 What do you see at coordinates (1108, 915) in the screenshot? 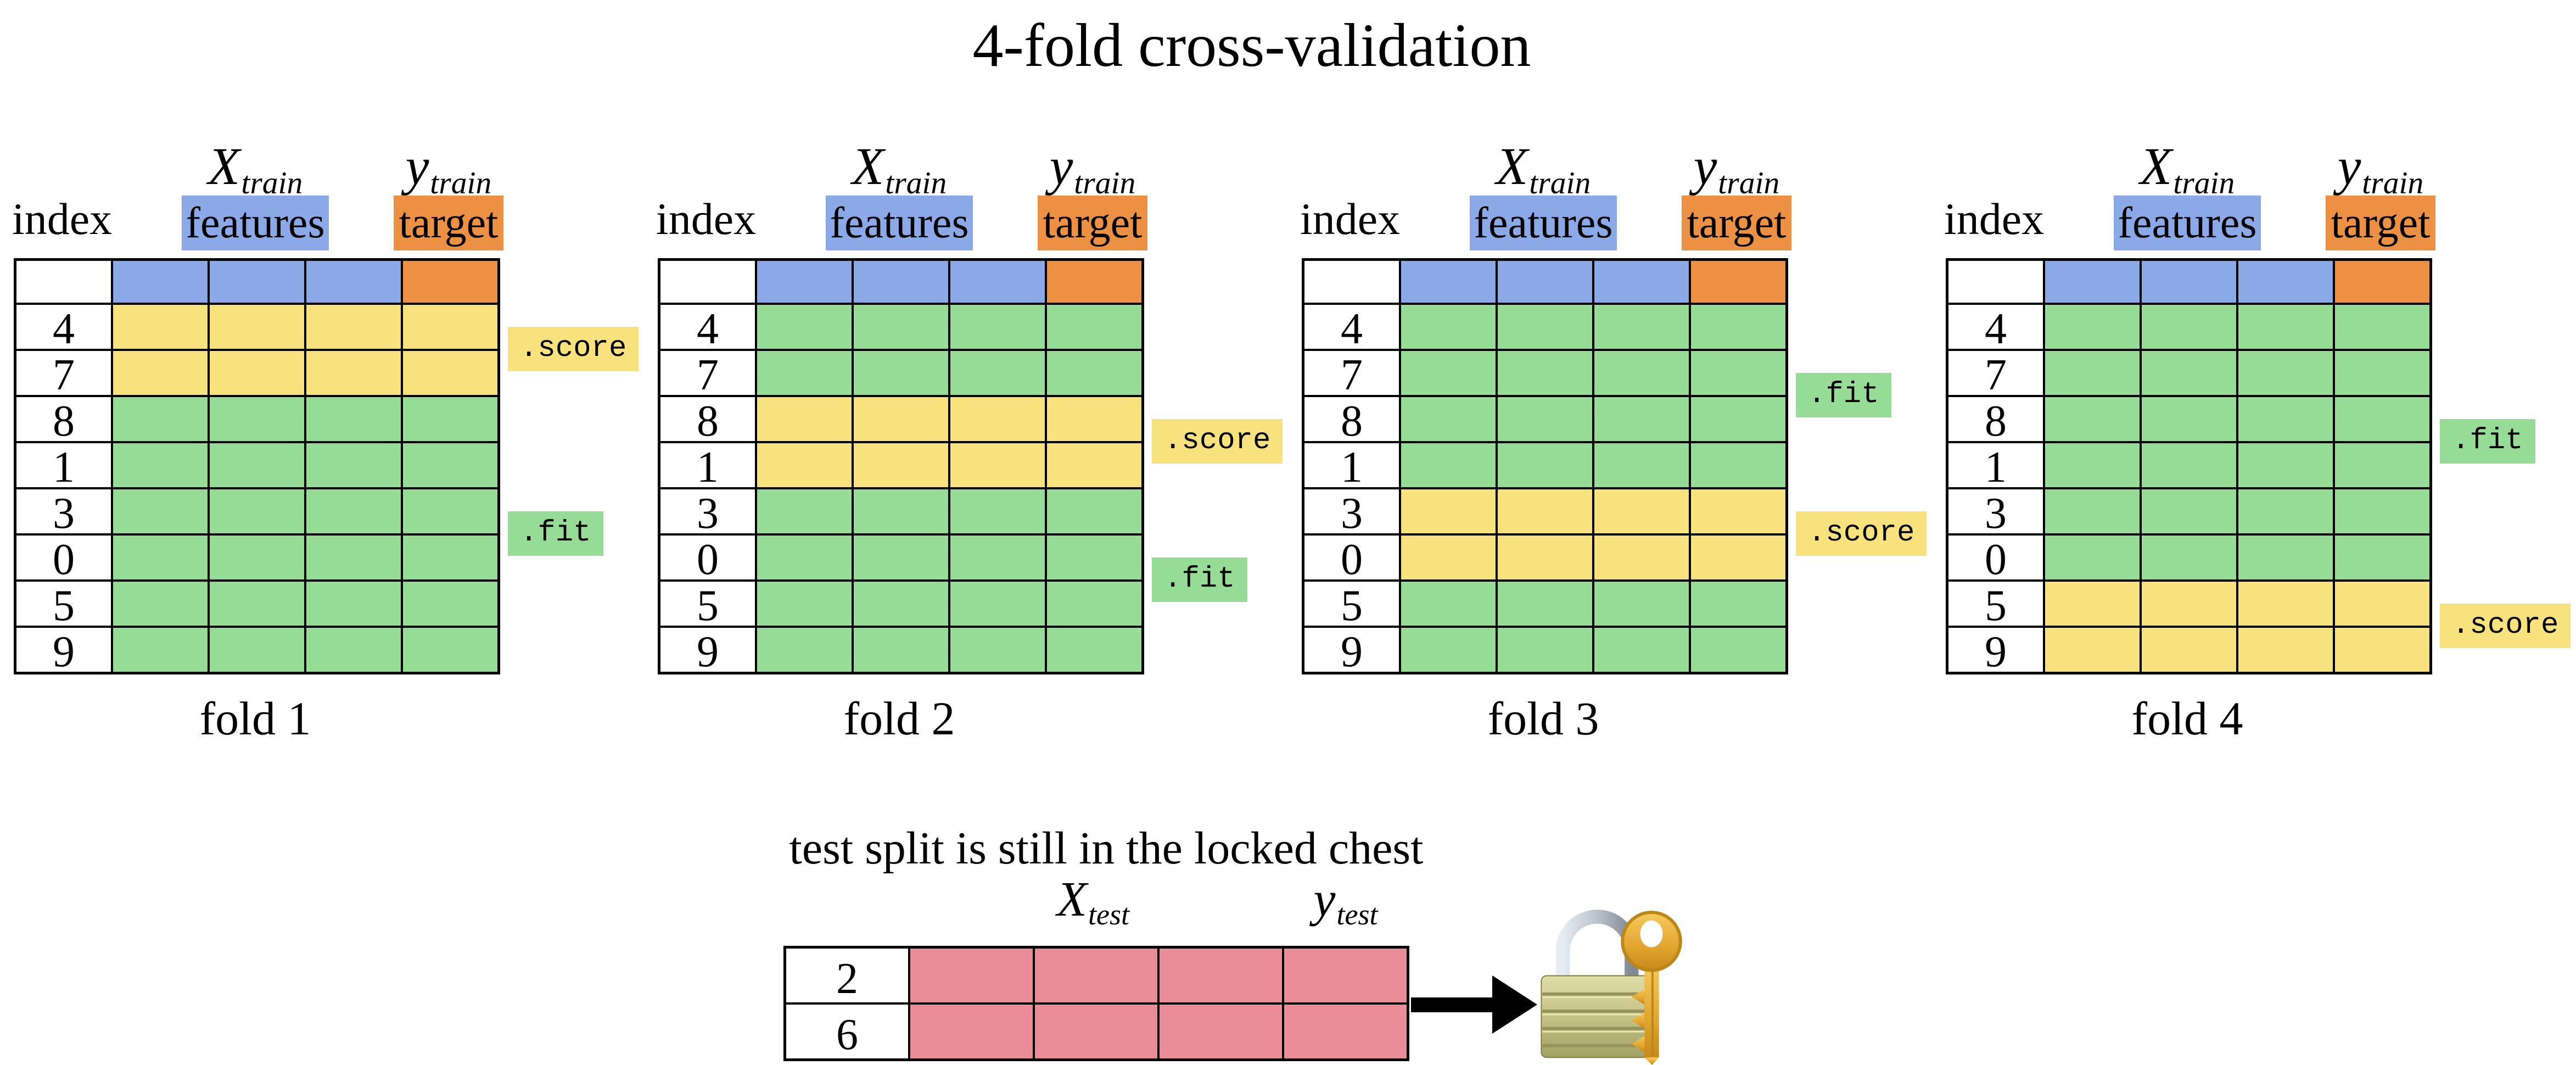
I see `x-test-sub: test` at bounding box center [1108, 915].